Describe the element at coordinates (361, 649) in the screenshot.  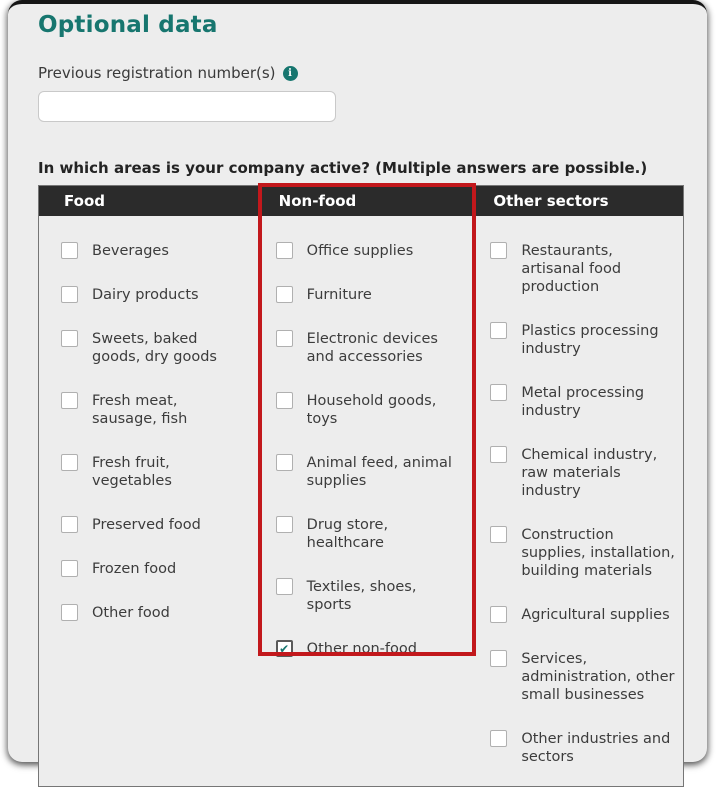
I see `checkbox-label: Other non-food` at that location.